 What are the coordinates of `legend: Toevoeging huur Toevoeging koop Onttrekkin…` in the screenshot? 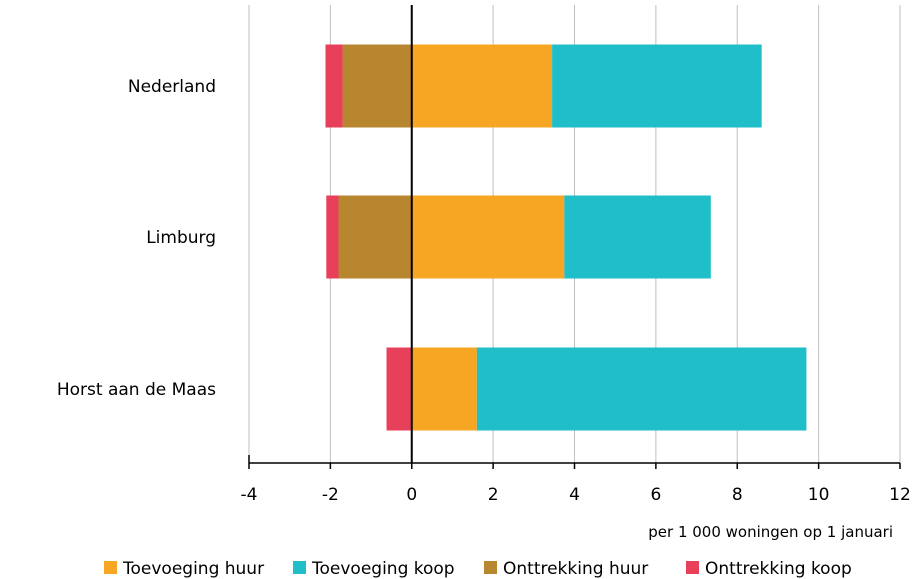 It's located at (478, 569).